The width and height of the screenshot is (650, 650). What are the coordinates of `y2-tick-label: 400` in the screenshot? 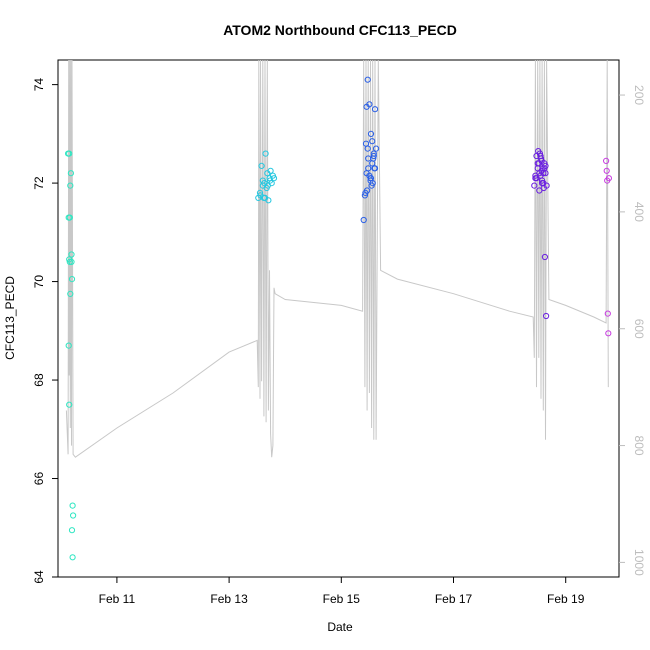 It's located at (639, 212).